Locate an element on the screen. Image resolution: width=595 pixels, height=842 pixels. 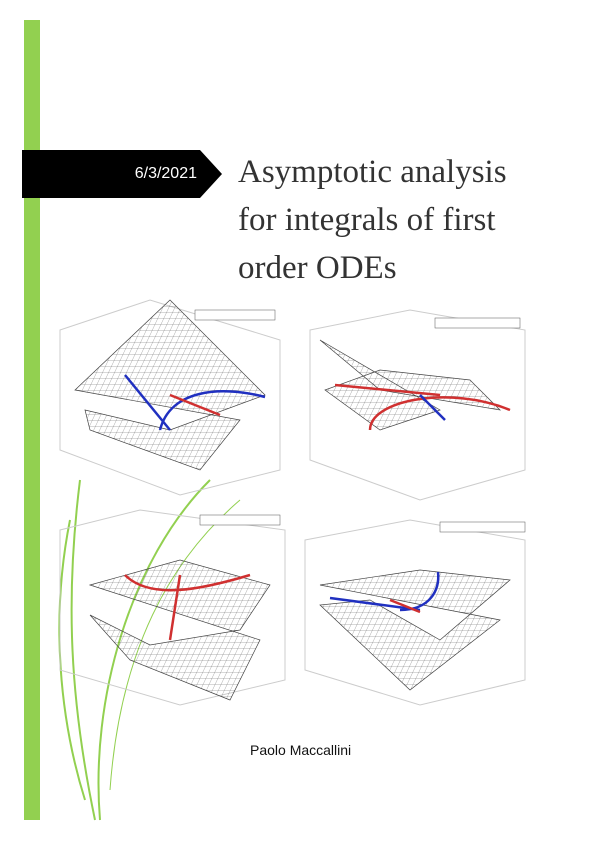
title-line: order ODEs is located at coordinates (317, 268).